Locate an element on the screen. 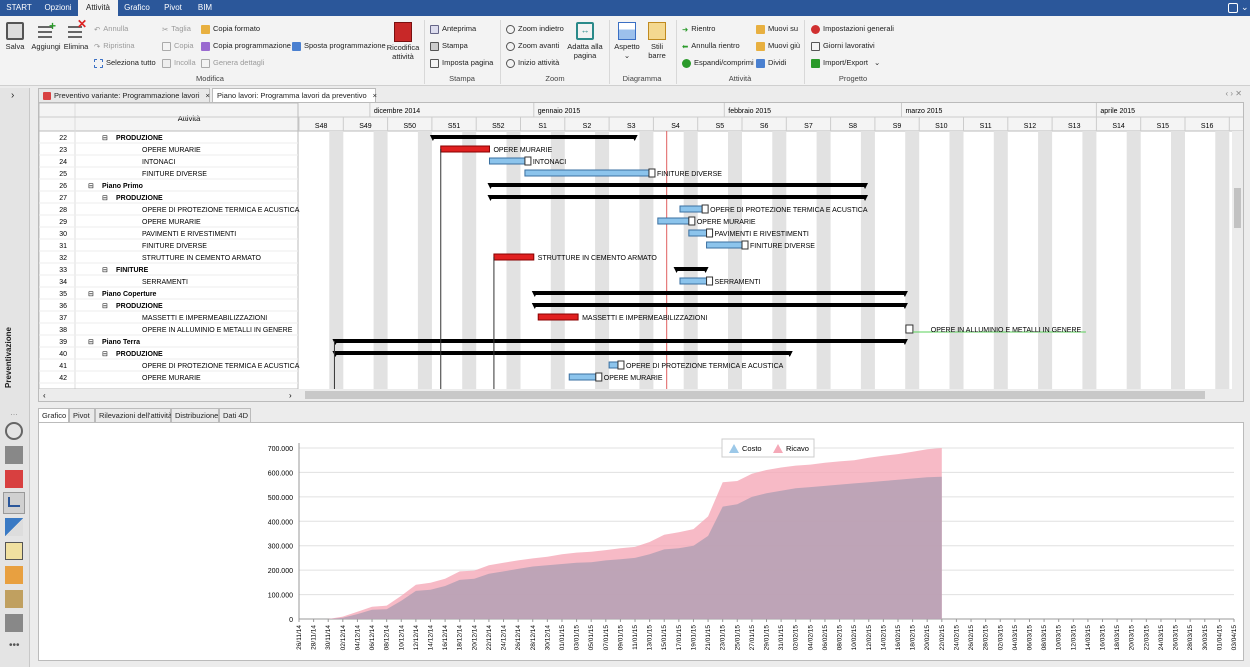  menu-tab-options: Opzioni is located at coordinates (58, 7).